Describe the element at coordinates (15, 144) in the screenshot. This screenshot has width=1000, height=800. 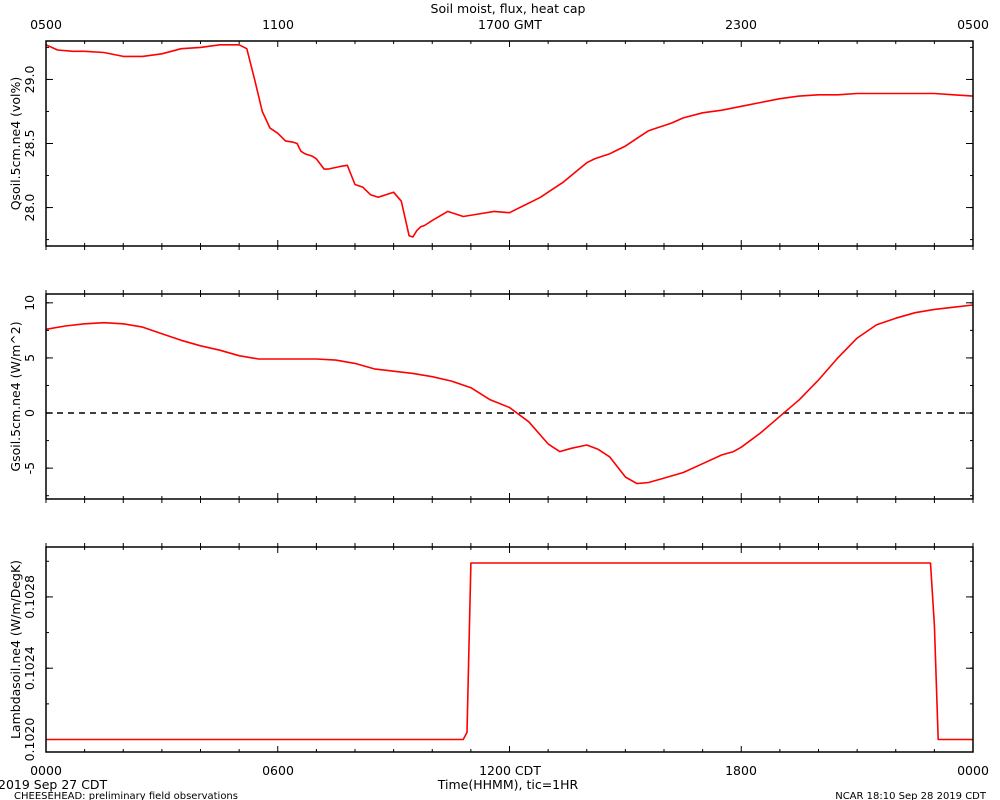
I see `y-axis-label: Qsoil.5cm.ne4 (vol%)` at that location.